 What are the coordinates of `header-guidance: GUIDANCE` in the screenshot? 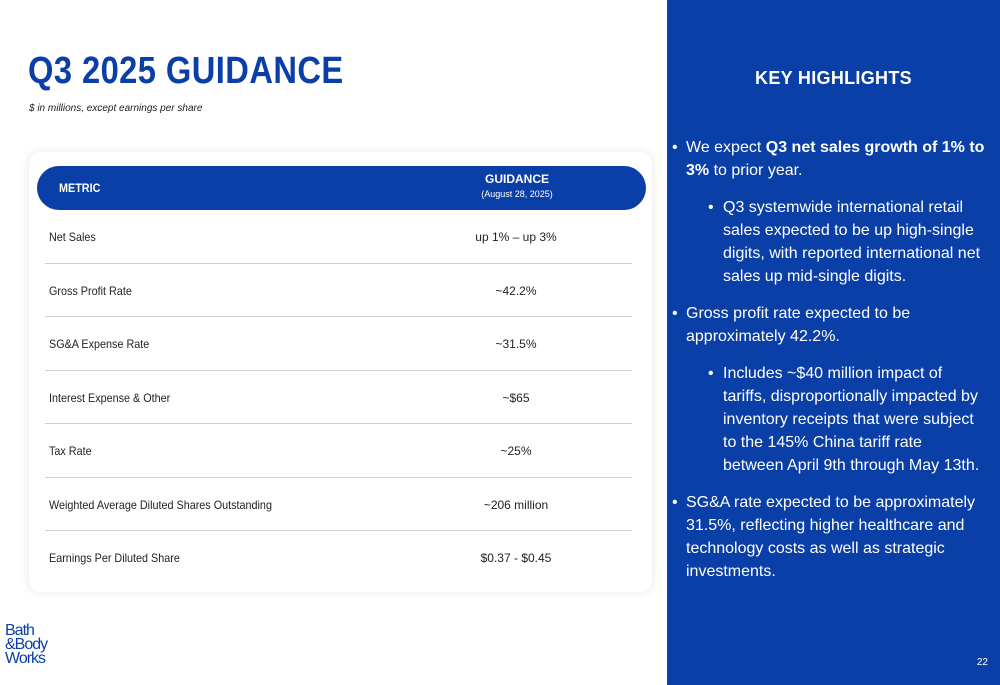 It's located at (516, 179).